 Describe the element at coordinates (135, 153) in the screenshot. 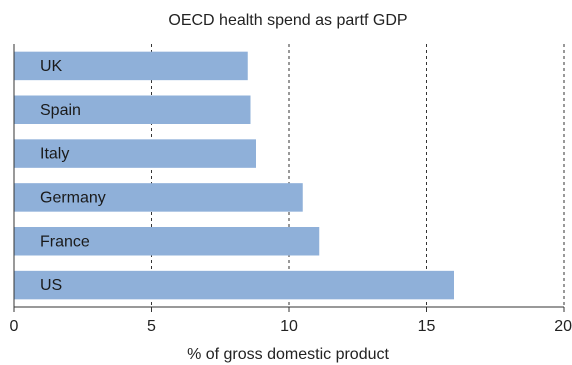

I see `bar-italy` at that location.